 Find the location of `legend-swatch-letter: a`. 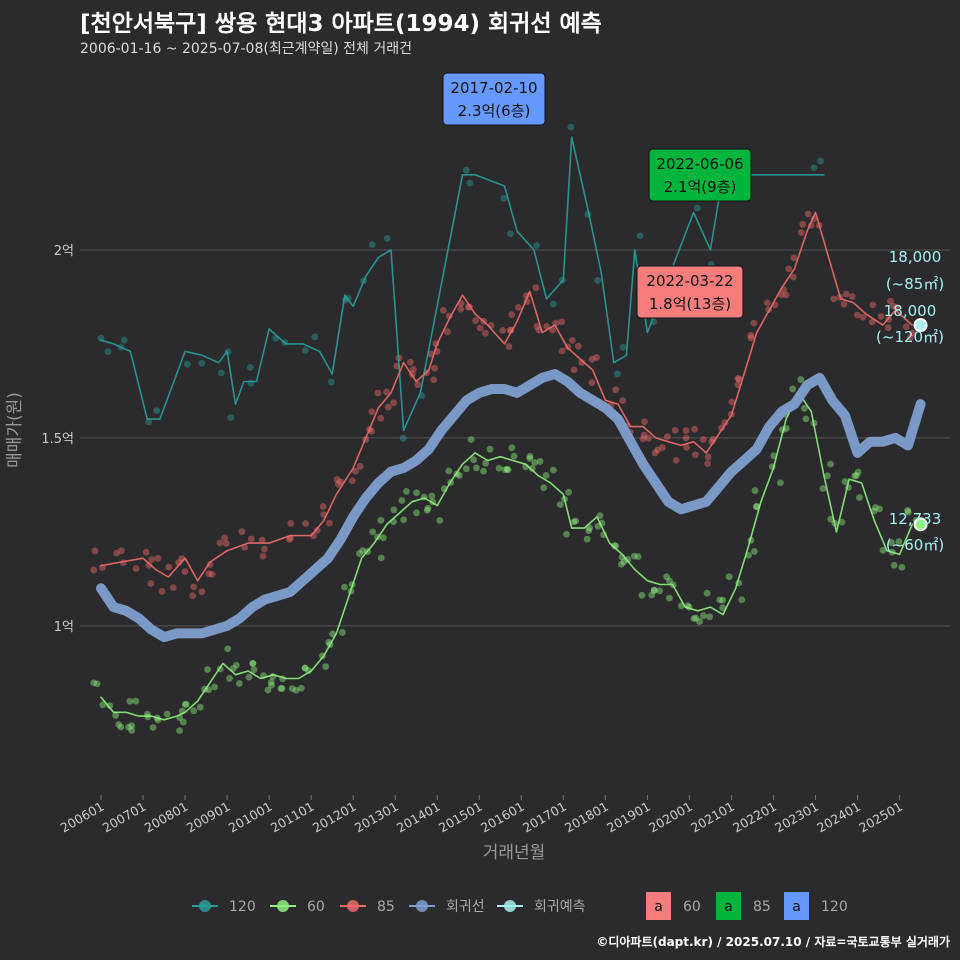

legend-swatch-letter: a is located at coordinates (796, 907).